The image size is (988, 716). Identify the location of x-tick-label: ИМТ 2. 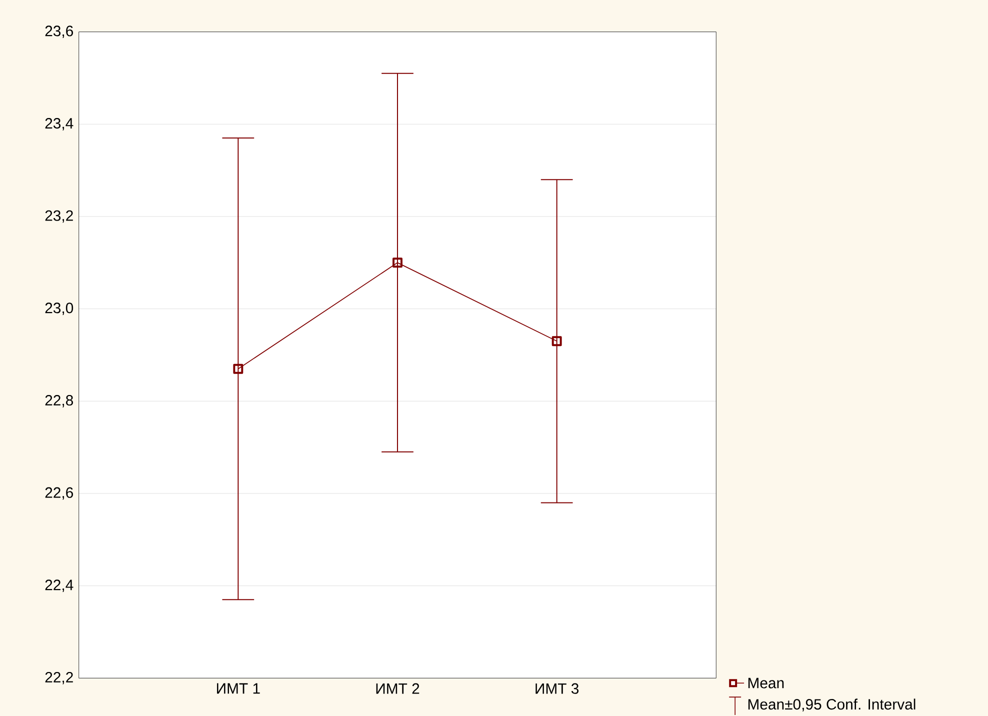
(398, 688).